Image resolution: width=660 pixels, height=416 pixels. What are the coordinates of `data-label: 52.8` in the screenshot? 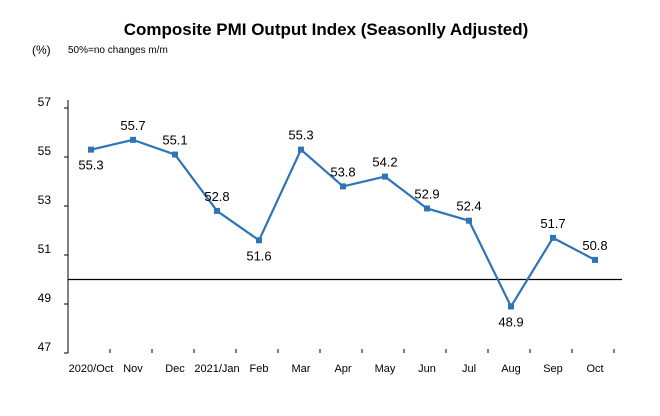 It's located at (216, 196).